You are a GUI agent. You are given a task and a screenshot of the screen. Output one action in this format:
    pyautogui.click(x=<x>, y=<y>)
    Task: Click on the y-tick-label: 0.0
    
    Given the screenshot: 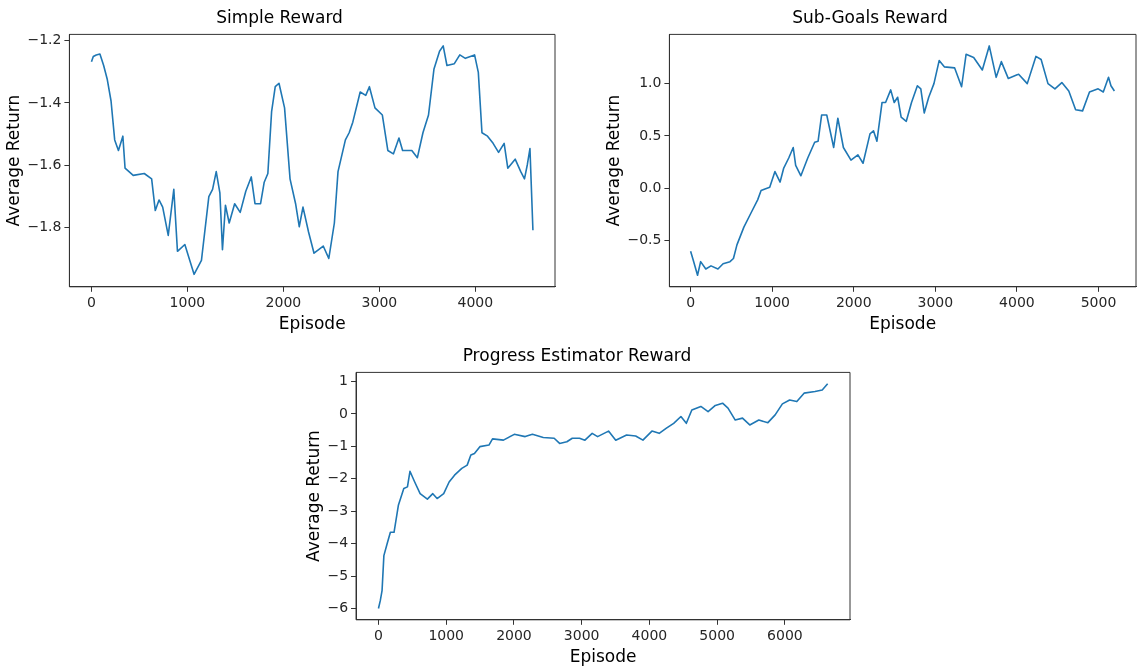 What is the action you would take?
    pyautogui.click(x=650, y=186)
    